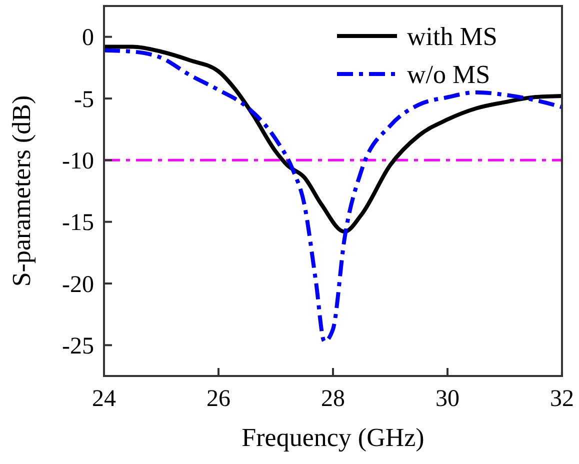 The image size is (579, 464). Describe the element at coordinates (21, 191) in the screenshot. I see `y-axis-title: S-parameters (dB)` at that location.